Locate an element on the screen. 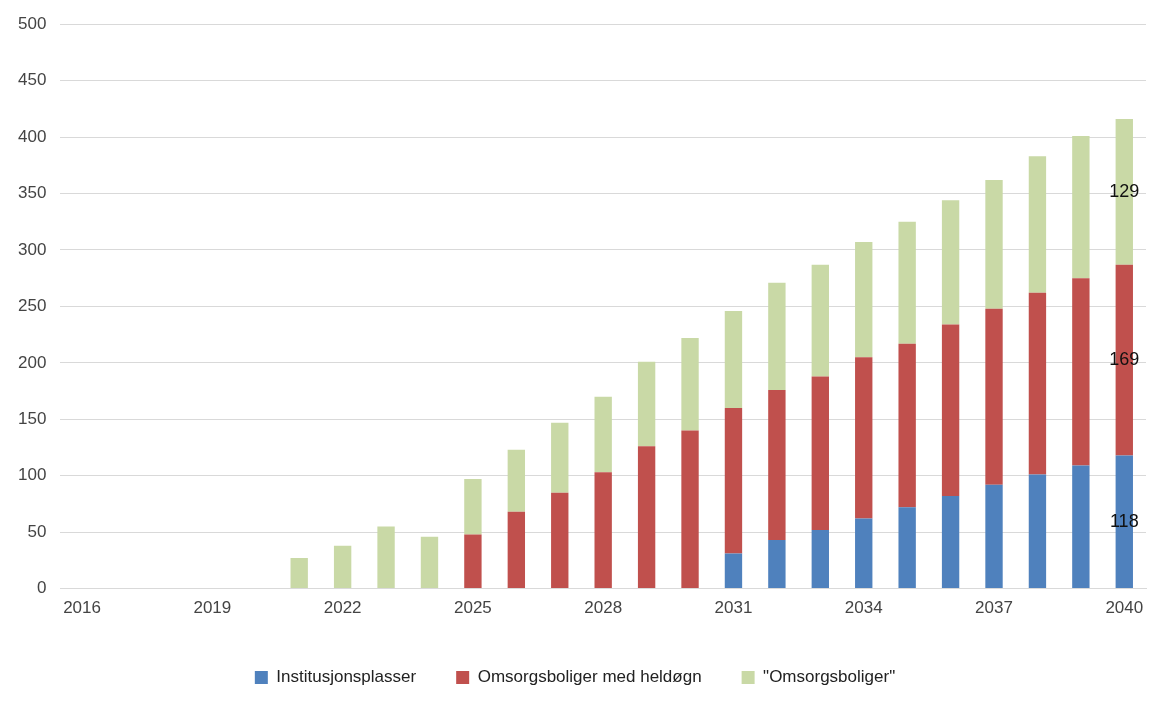 This screenshot has height=702, width=1158. x-tick-label: 2019 is located at coordinates (212, 608).